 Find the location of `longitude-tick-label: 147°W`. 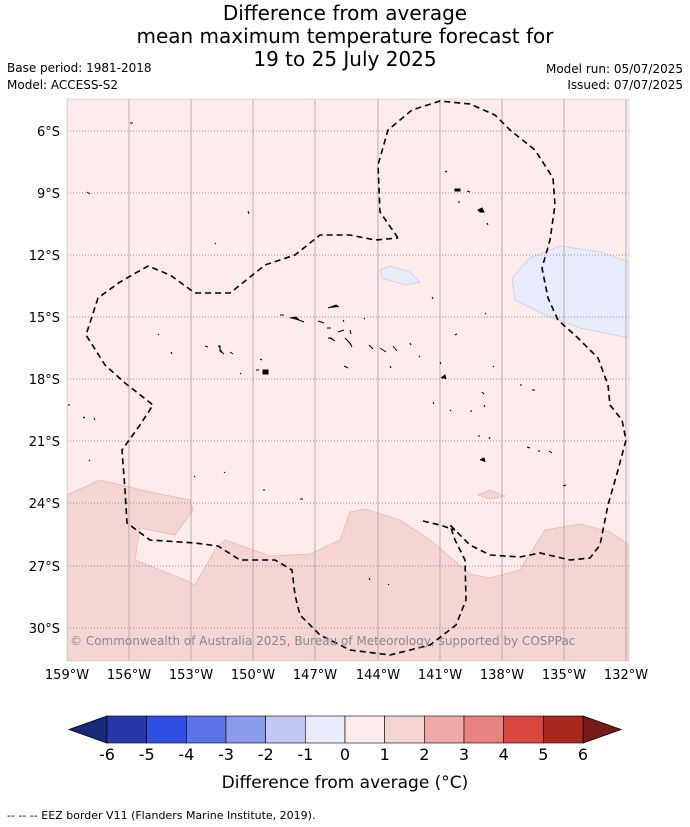

longitude-tick-label: 147°W is located at coordinates (315, 675).